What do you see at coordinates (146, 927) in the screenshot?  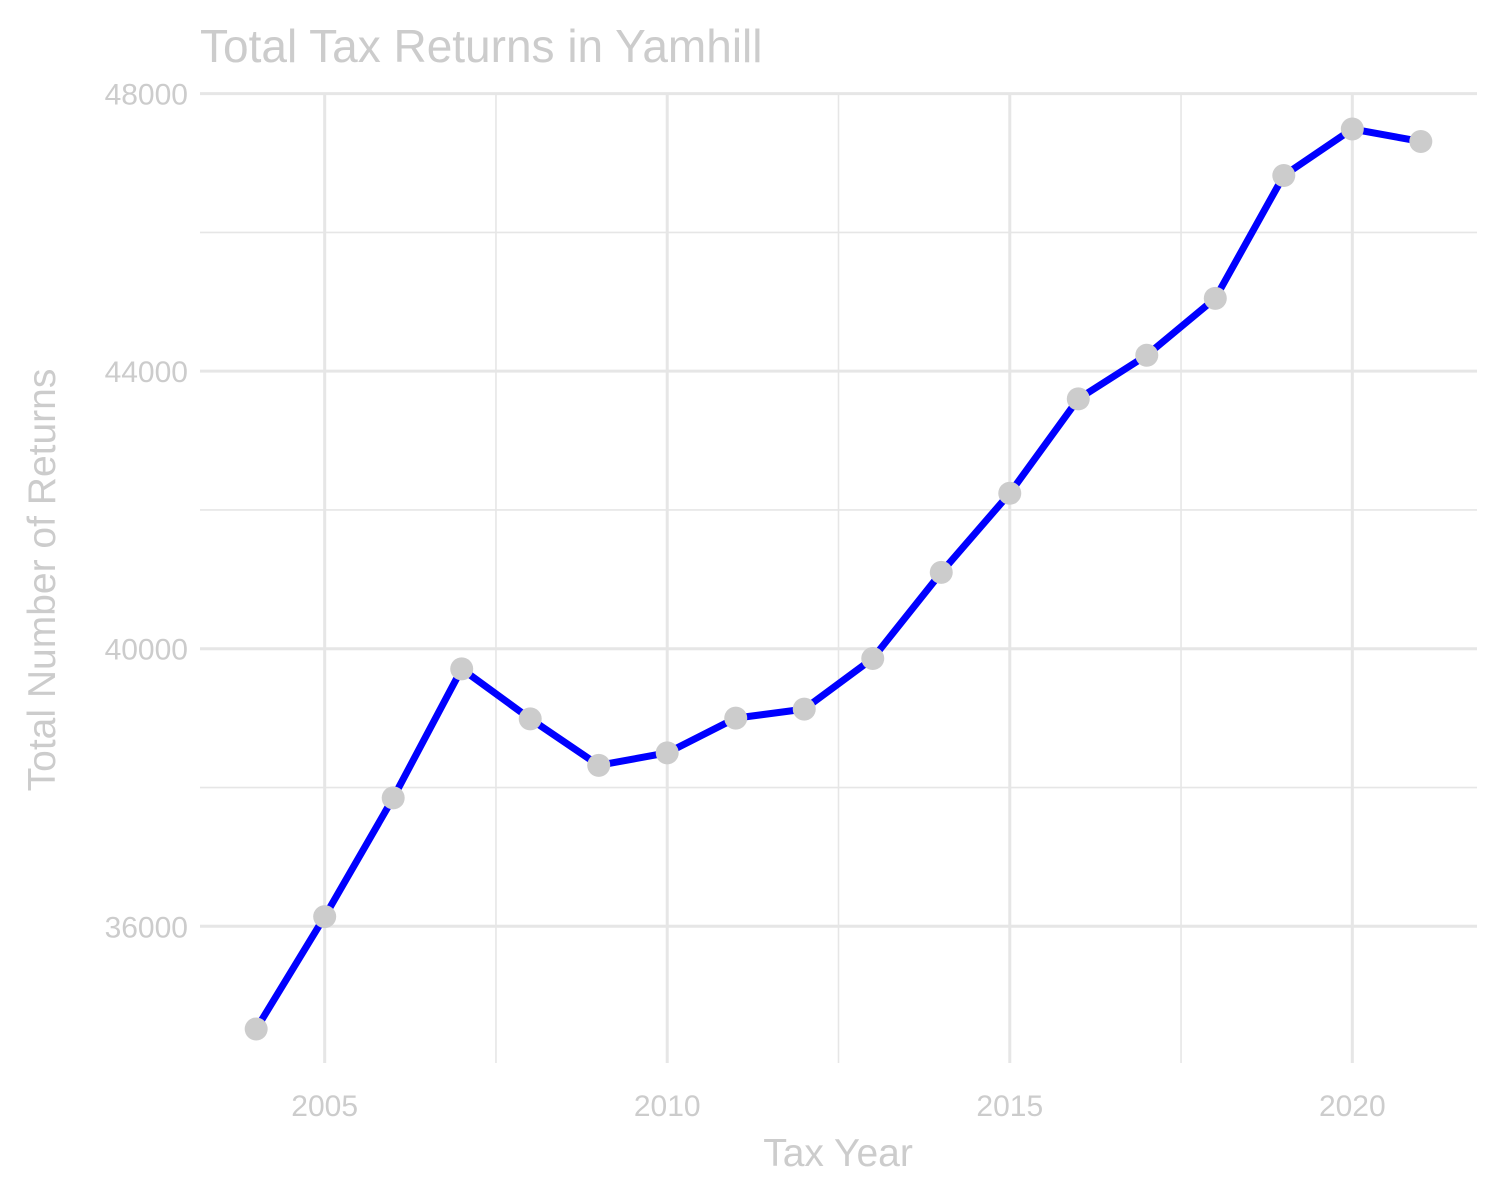 I see `y-tick-label: 36000` at bounding box center [146, 927].